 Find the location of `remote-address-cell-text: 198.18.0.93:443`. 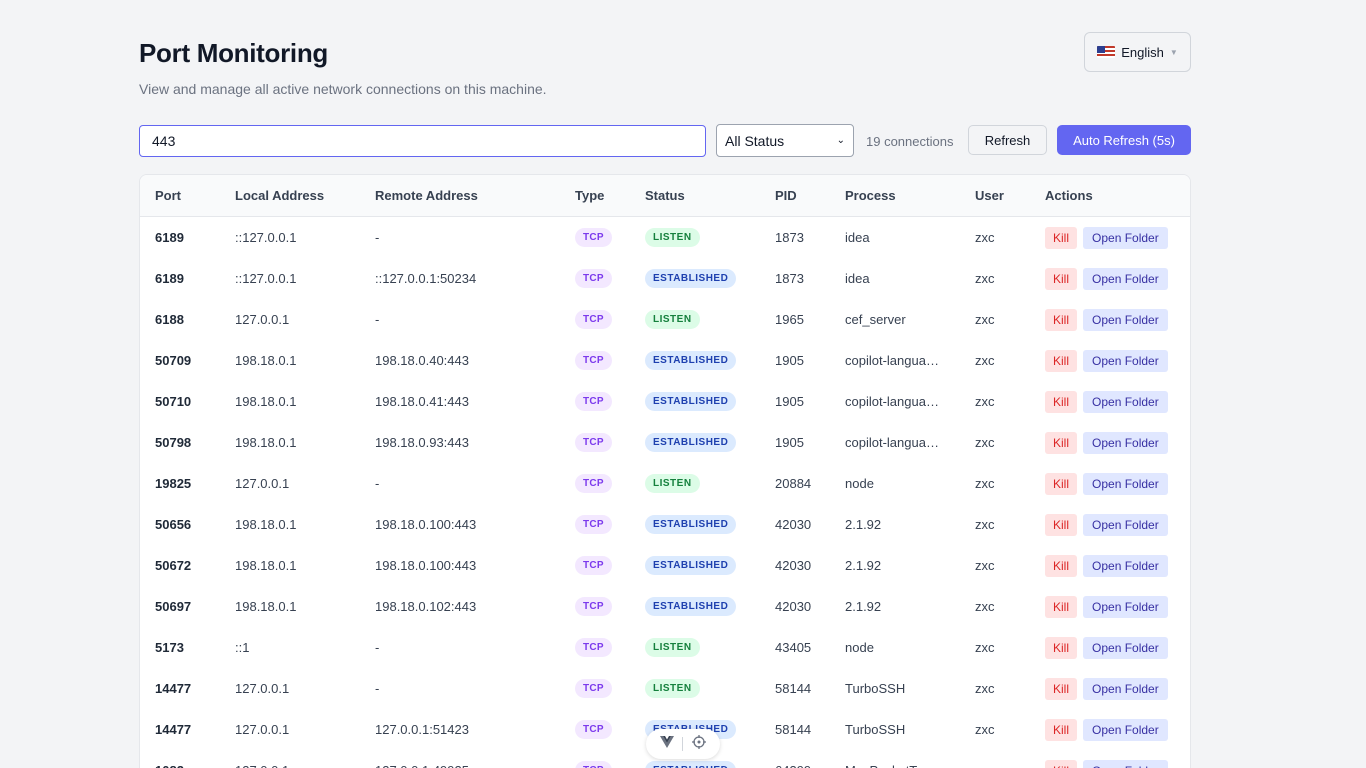

remote-address-cell-text: 198.18.0.93:443 is located at coordinates (422, 442).